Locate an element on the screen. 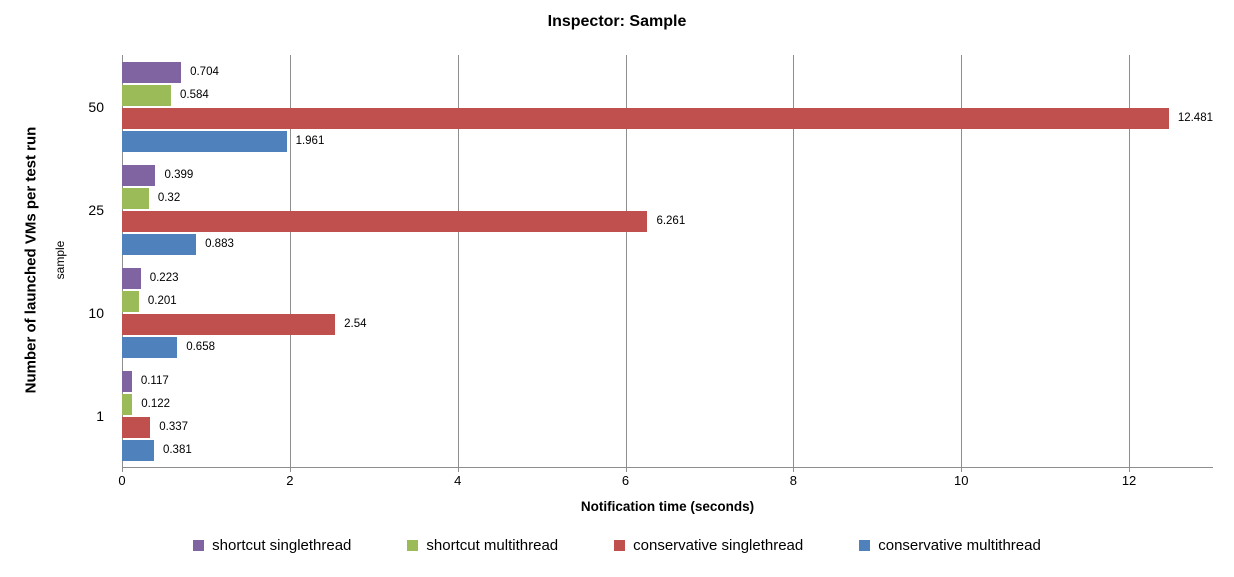  bar-row: 0.32 is located at coordinates (667, 198).